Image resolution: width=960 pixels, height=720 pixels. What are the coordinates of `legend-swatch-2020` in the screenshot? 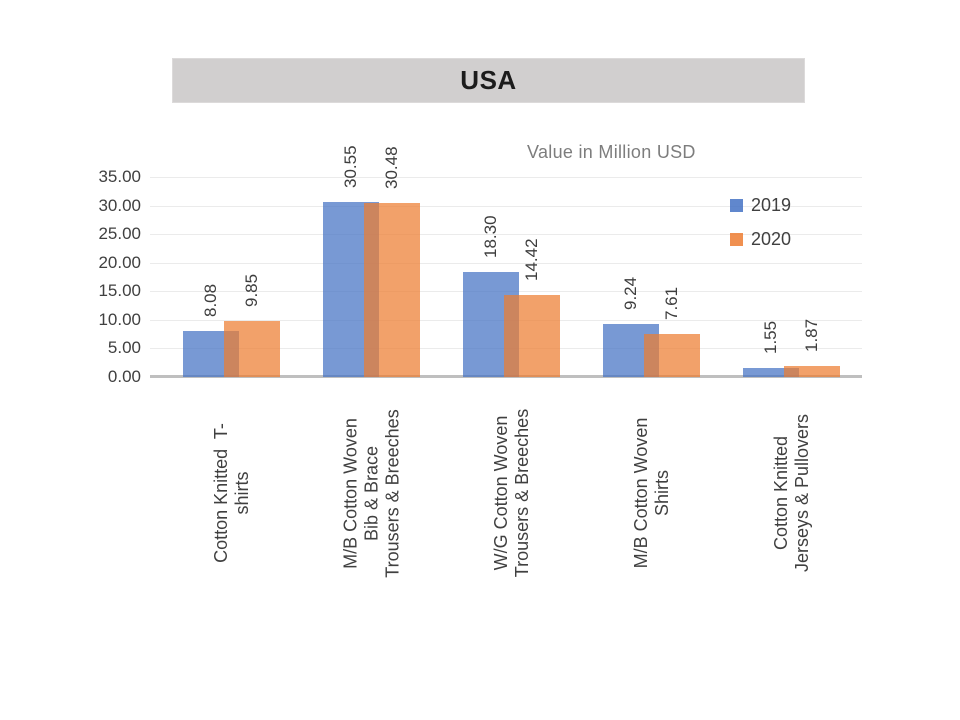 It's located at (736, 239).